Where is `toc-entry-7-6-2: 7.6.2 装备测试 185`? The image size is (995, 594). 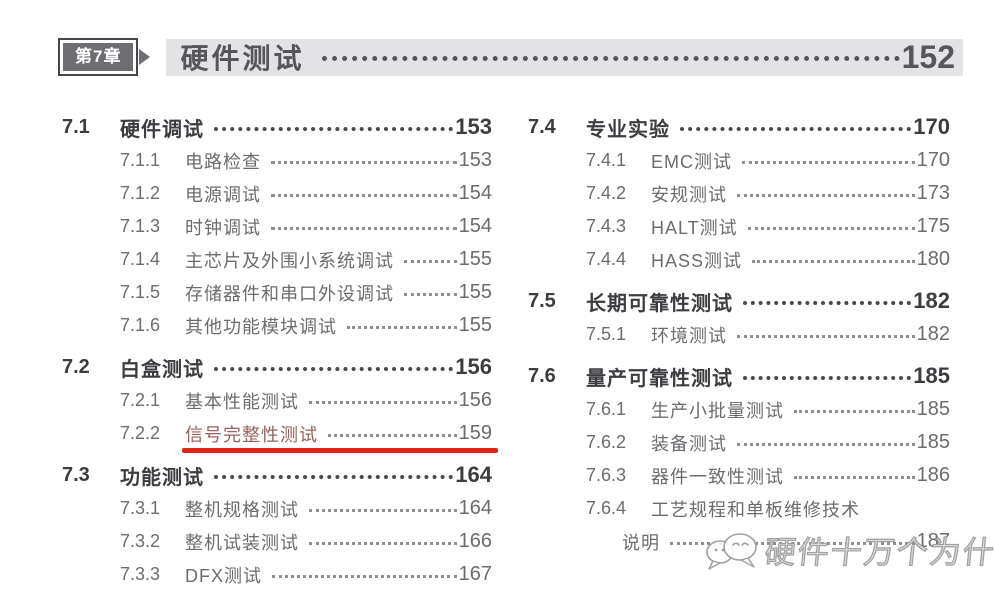 toc-entry-7-6-2: 7.6.2 装备测试 185 is located at coordinates (768, 442).